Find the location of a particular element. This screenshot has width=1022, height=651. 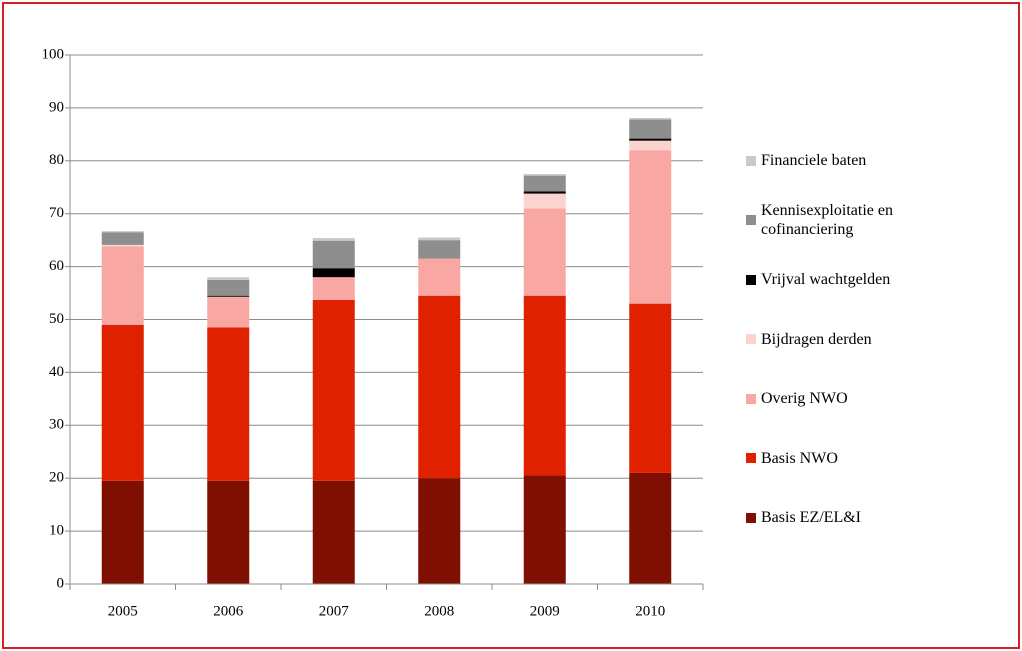

x-tick-label: 2006 is located at coordinates (228, 611).